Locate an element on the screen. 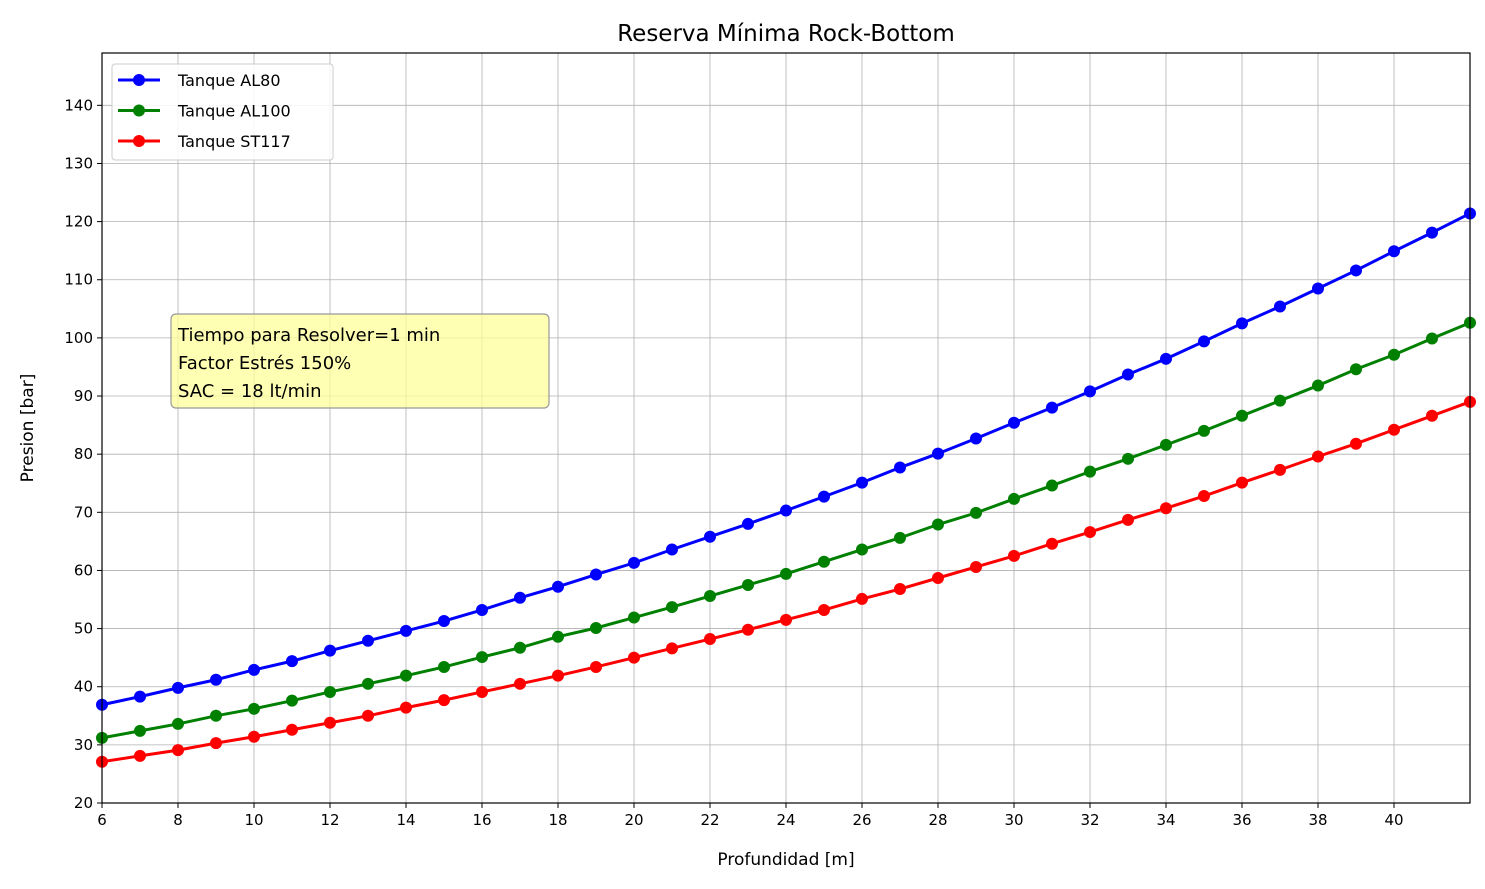  legend-label: Tanque ST117 is located at coordinates (234, 141).